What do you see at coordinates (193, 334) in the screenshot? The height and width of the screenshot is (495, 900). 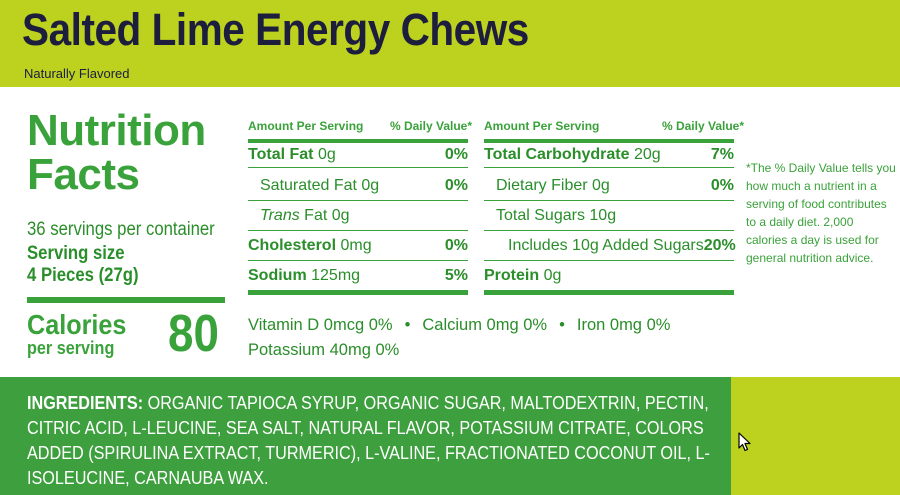 I see `calories-value: 80` at bounding box center [193, 334].